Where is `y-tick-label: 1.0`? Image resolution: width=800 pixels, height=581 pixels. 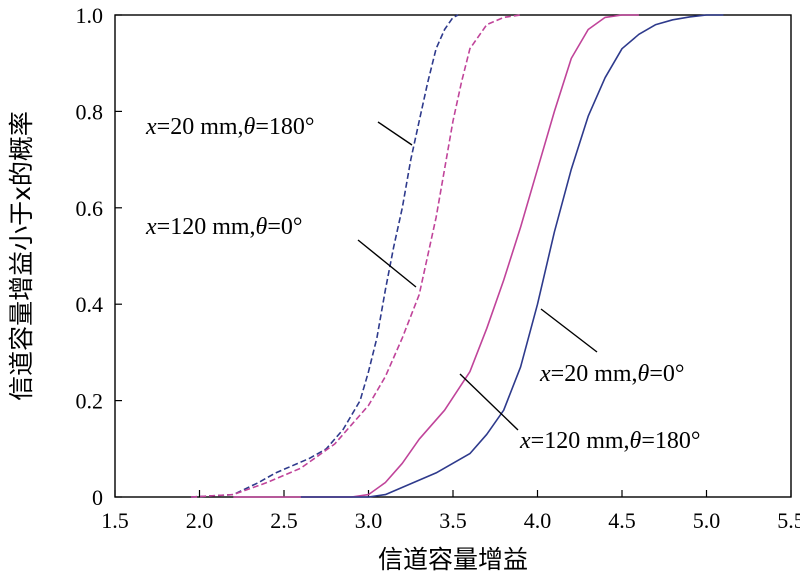 y-tick-label: 1.0 is located at coordinates (90, 15).